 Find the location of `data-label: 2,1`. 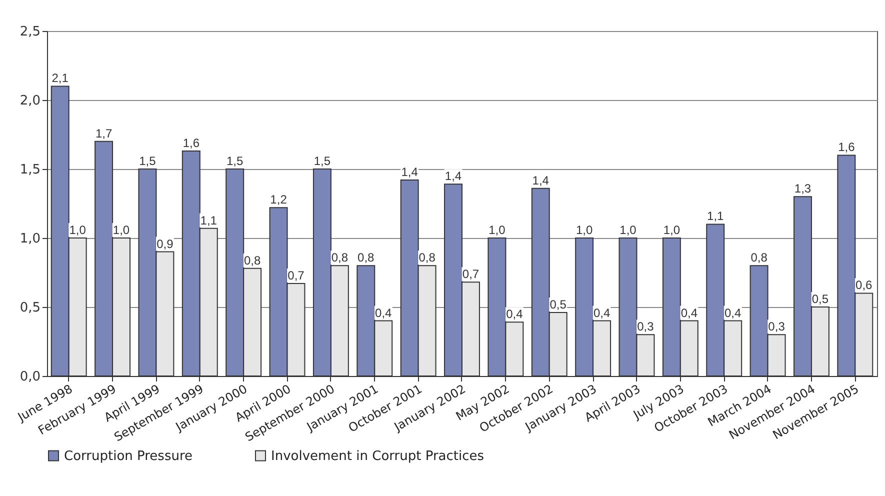

data-label: 2,1 is located at coordinates (60, 78).